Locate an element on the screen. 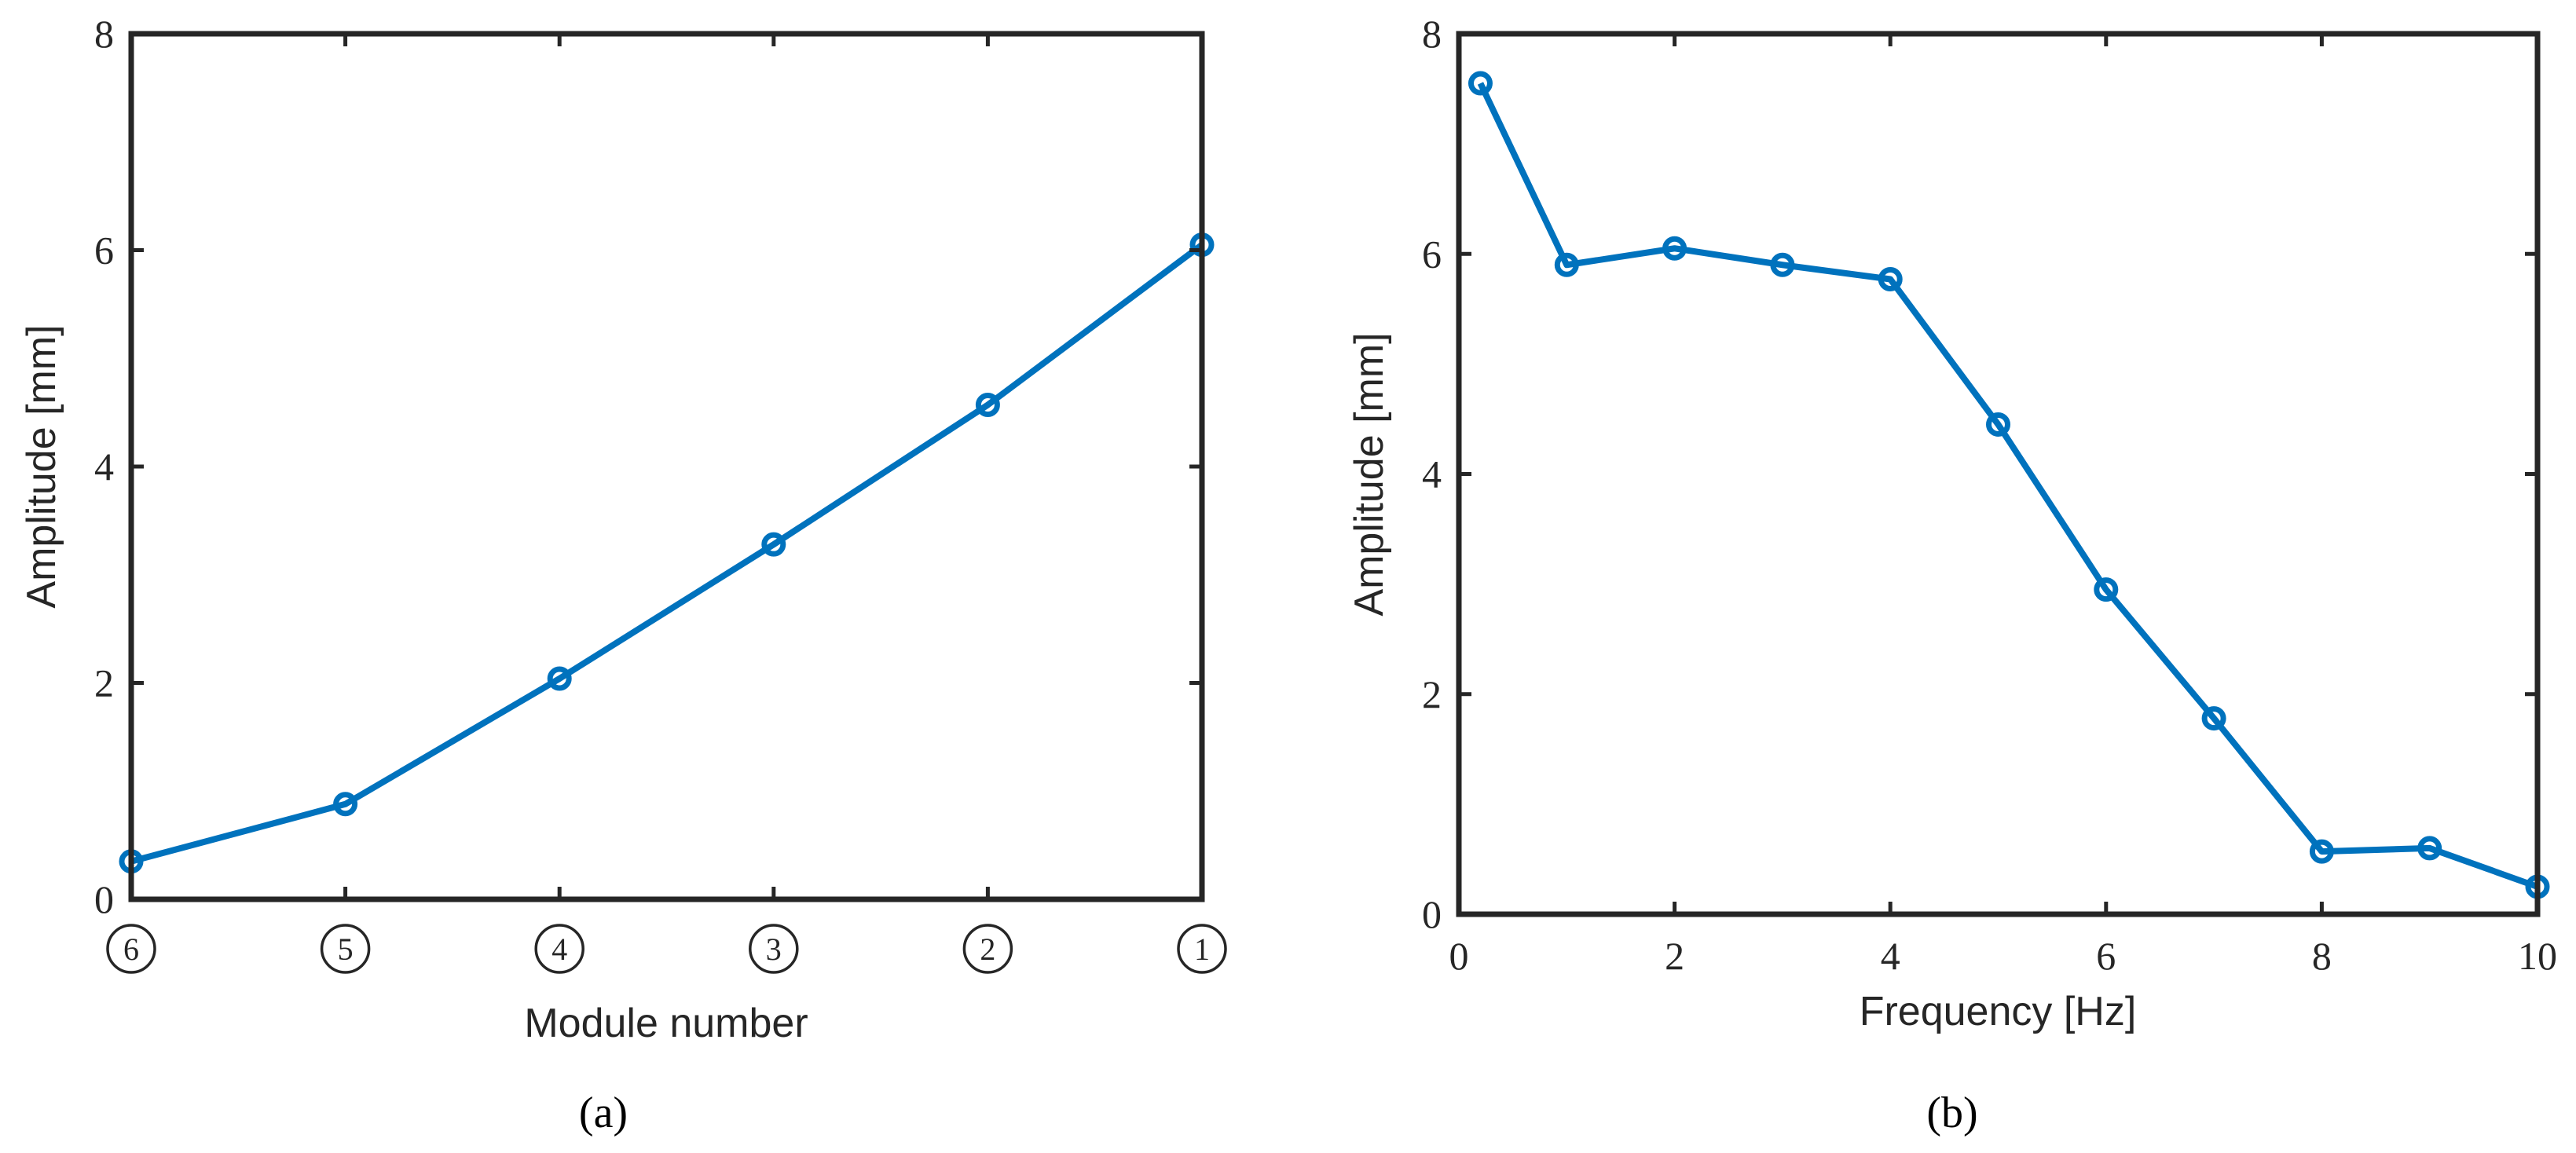 The image size is (2576, 1153). x-tick-label-b: 2 is located at coordinates (1674, 956).